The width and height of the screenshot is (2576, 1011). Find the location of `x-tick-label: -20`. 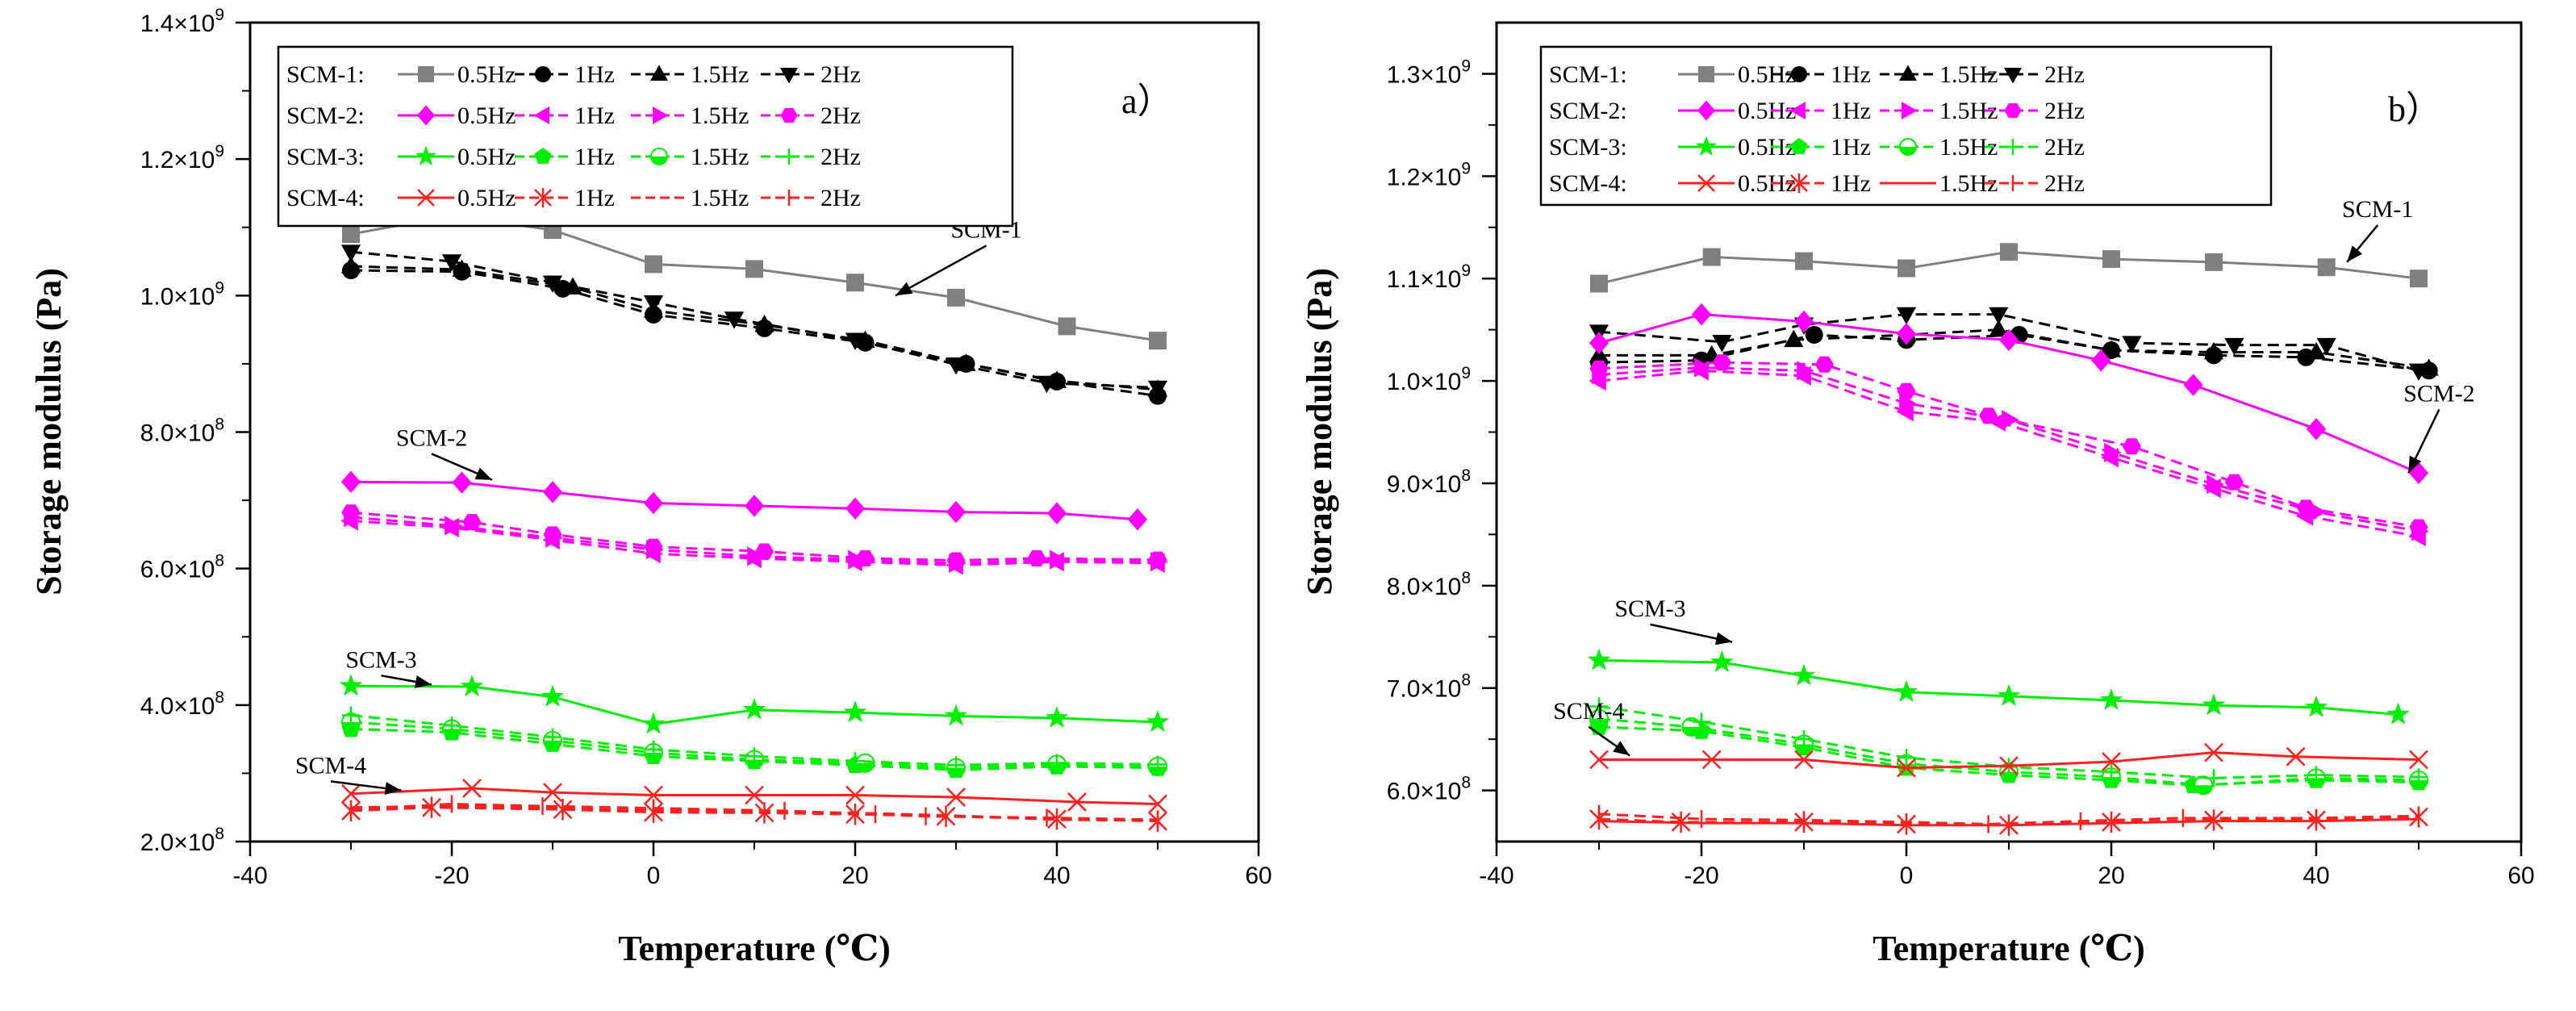

x-tick-label: -20 is located at coordinates (451, 876).